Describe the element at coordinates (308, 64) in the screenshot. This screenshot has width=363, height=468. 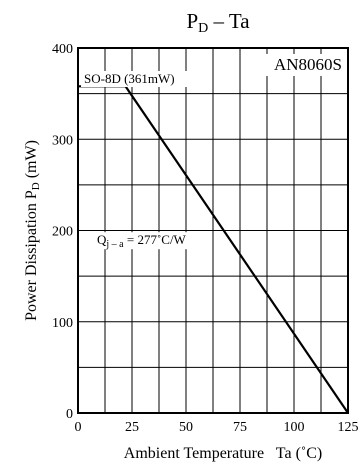
I see `badge-label: AN8060S` at that location.